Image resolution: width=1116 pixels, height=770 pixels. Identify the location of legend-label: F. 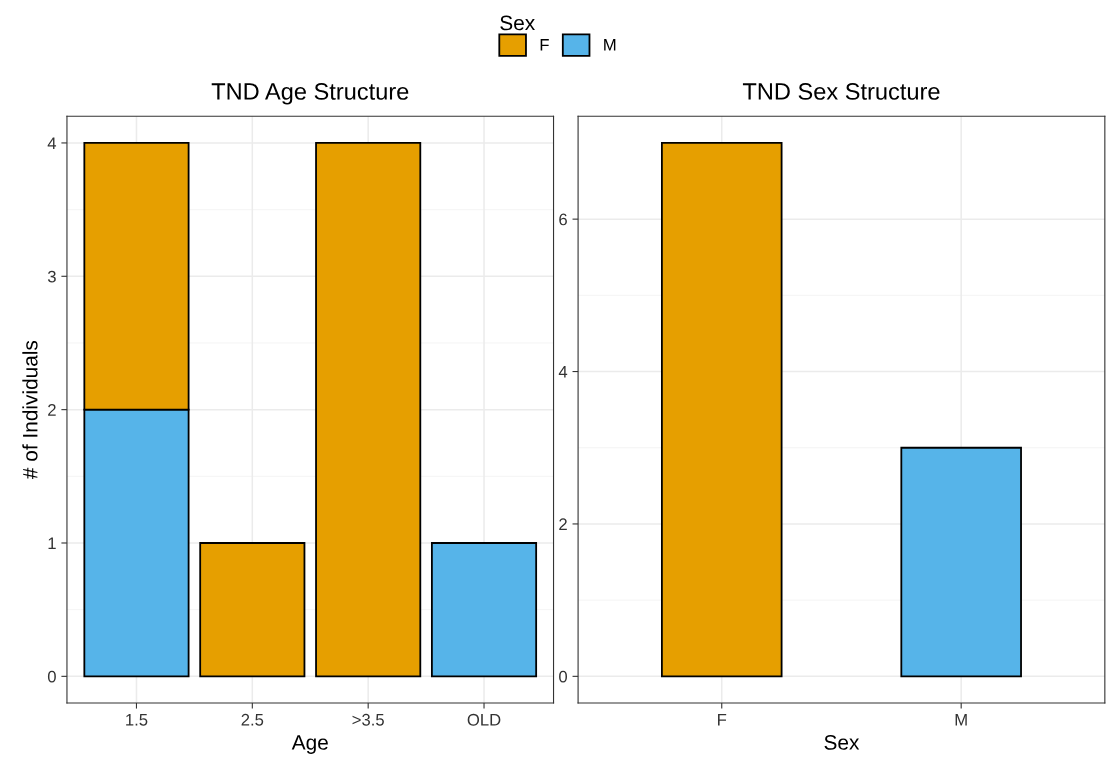
(544, 45).